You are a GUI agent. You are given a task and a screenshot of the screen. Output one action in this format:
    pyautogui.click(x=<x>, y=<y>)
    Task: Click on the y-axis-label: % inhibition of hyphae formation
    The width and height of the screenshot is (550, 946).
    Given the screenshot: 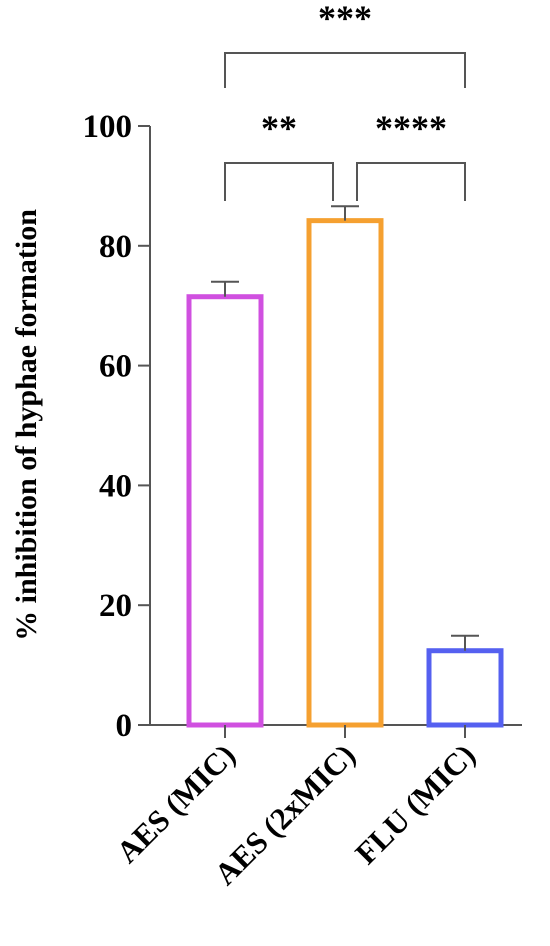 What is the action you would take?
    pyautogui.click(x=26, y=425)
    